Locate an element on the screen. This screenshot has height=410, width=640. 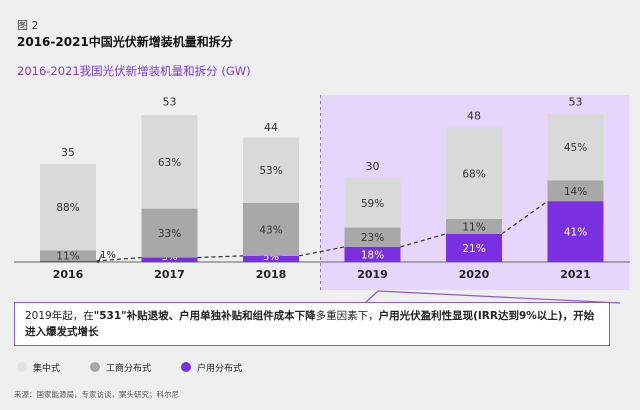
data-label: 33% is located at coordinates (169, 234).